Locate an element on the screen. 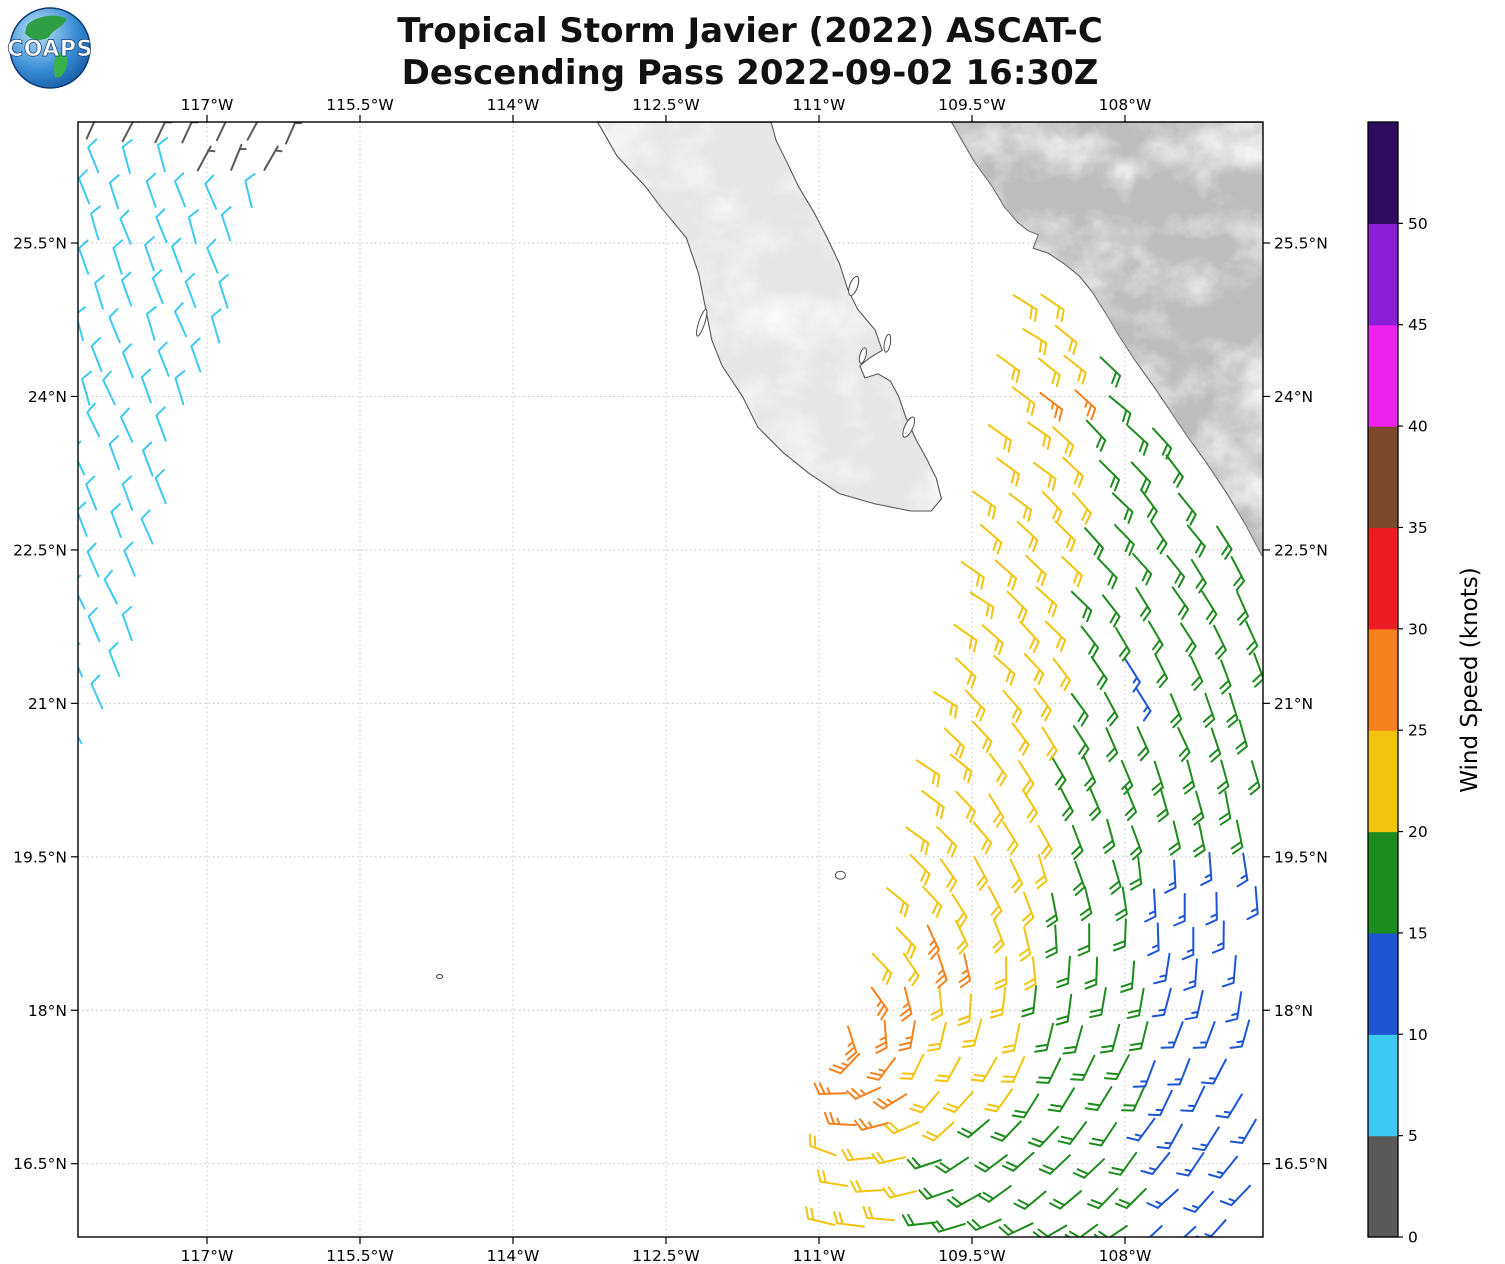 Image resolution: width=1505 pixels, height=1264 pixels. colorbar-tick-label: 10 is located at coordinates (1418, 1035).